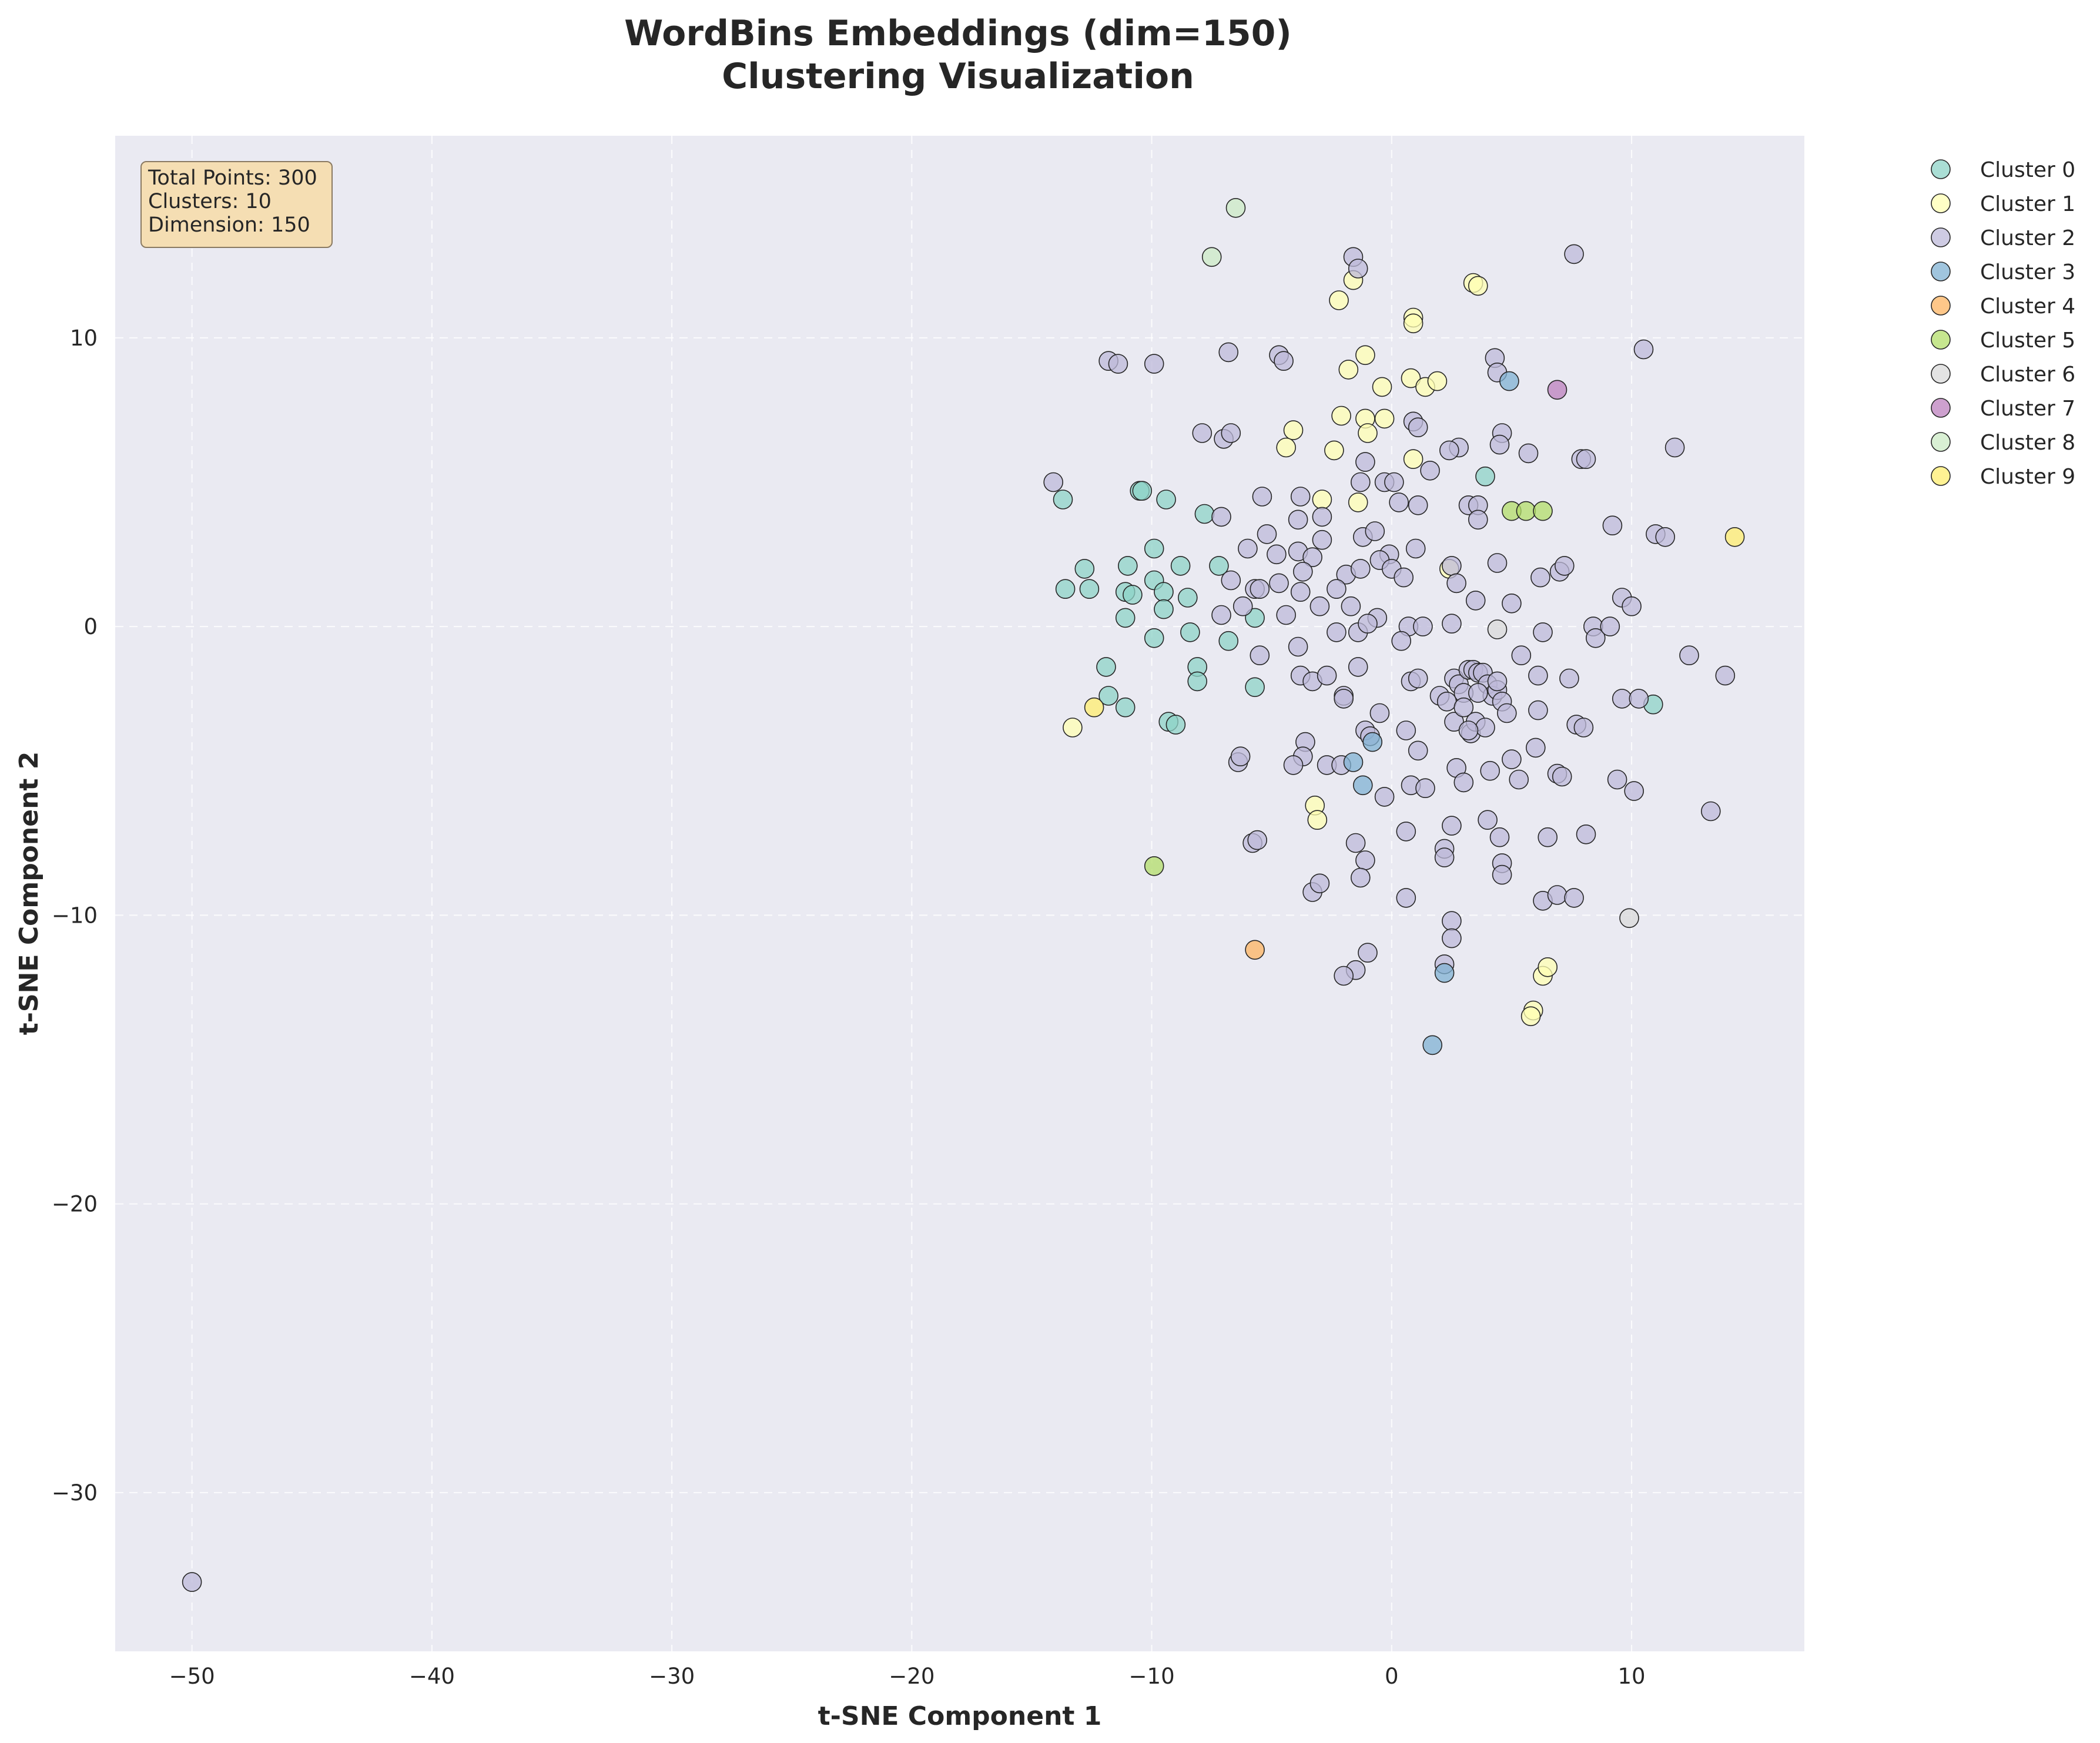 This screenshot has height=1743, width=2100. I want to click on y-tick-label: −30, so click(75, 1493).